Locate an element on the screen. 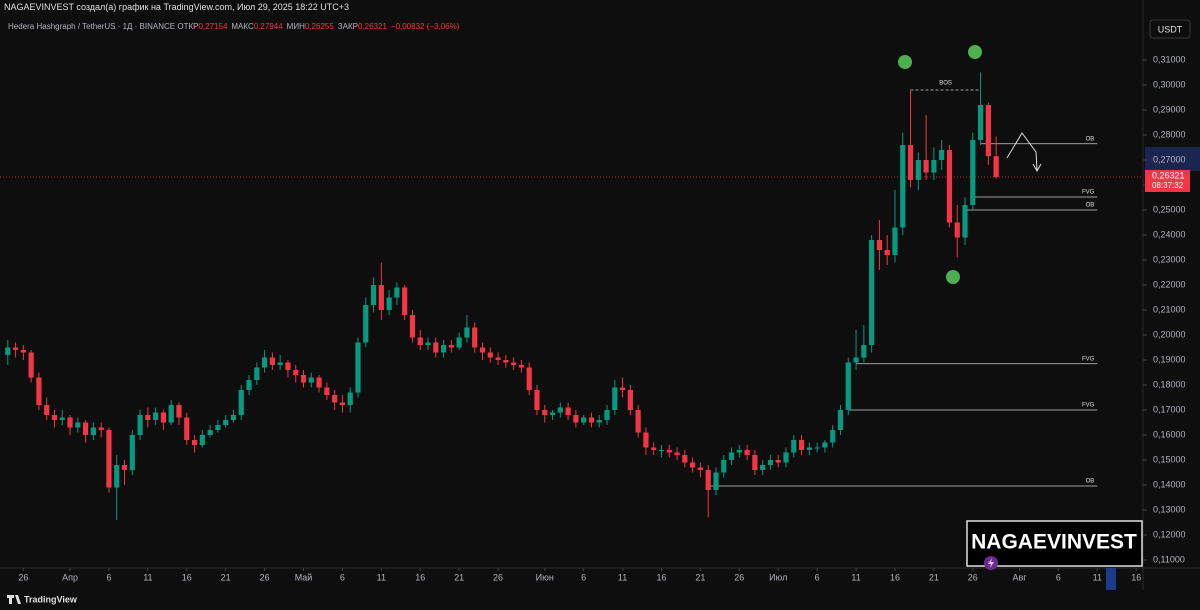 Image resolution: width=1200 pixels, height=610 pixels. currency-button is located at coordinates (1170, 29).